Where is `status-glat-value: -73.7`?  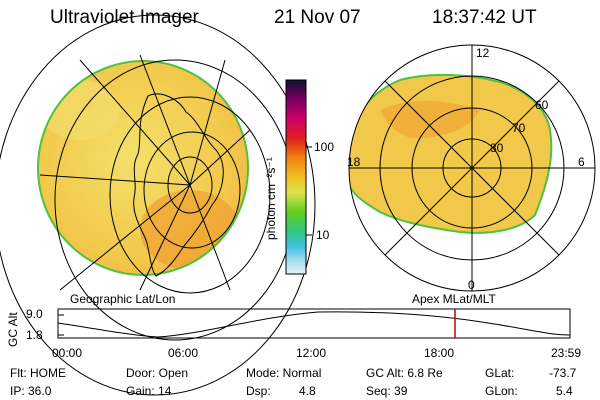
status-glat-value: -73.7 is located at coordinates (563, 373).